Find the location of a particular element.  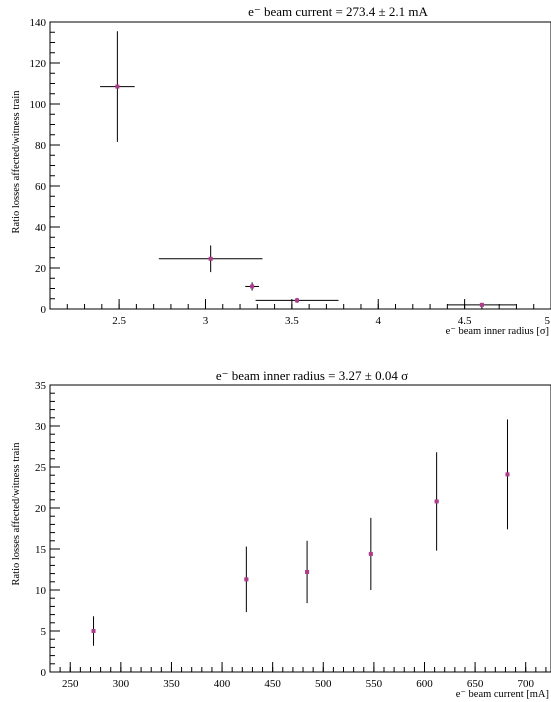

top-y-tick-label: 120 is located at coordinates (38, 64).